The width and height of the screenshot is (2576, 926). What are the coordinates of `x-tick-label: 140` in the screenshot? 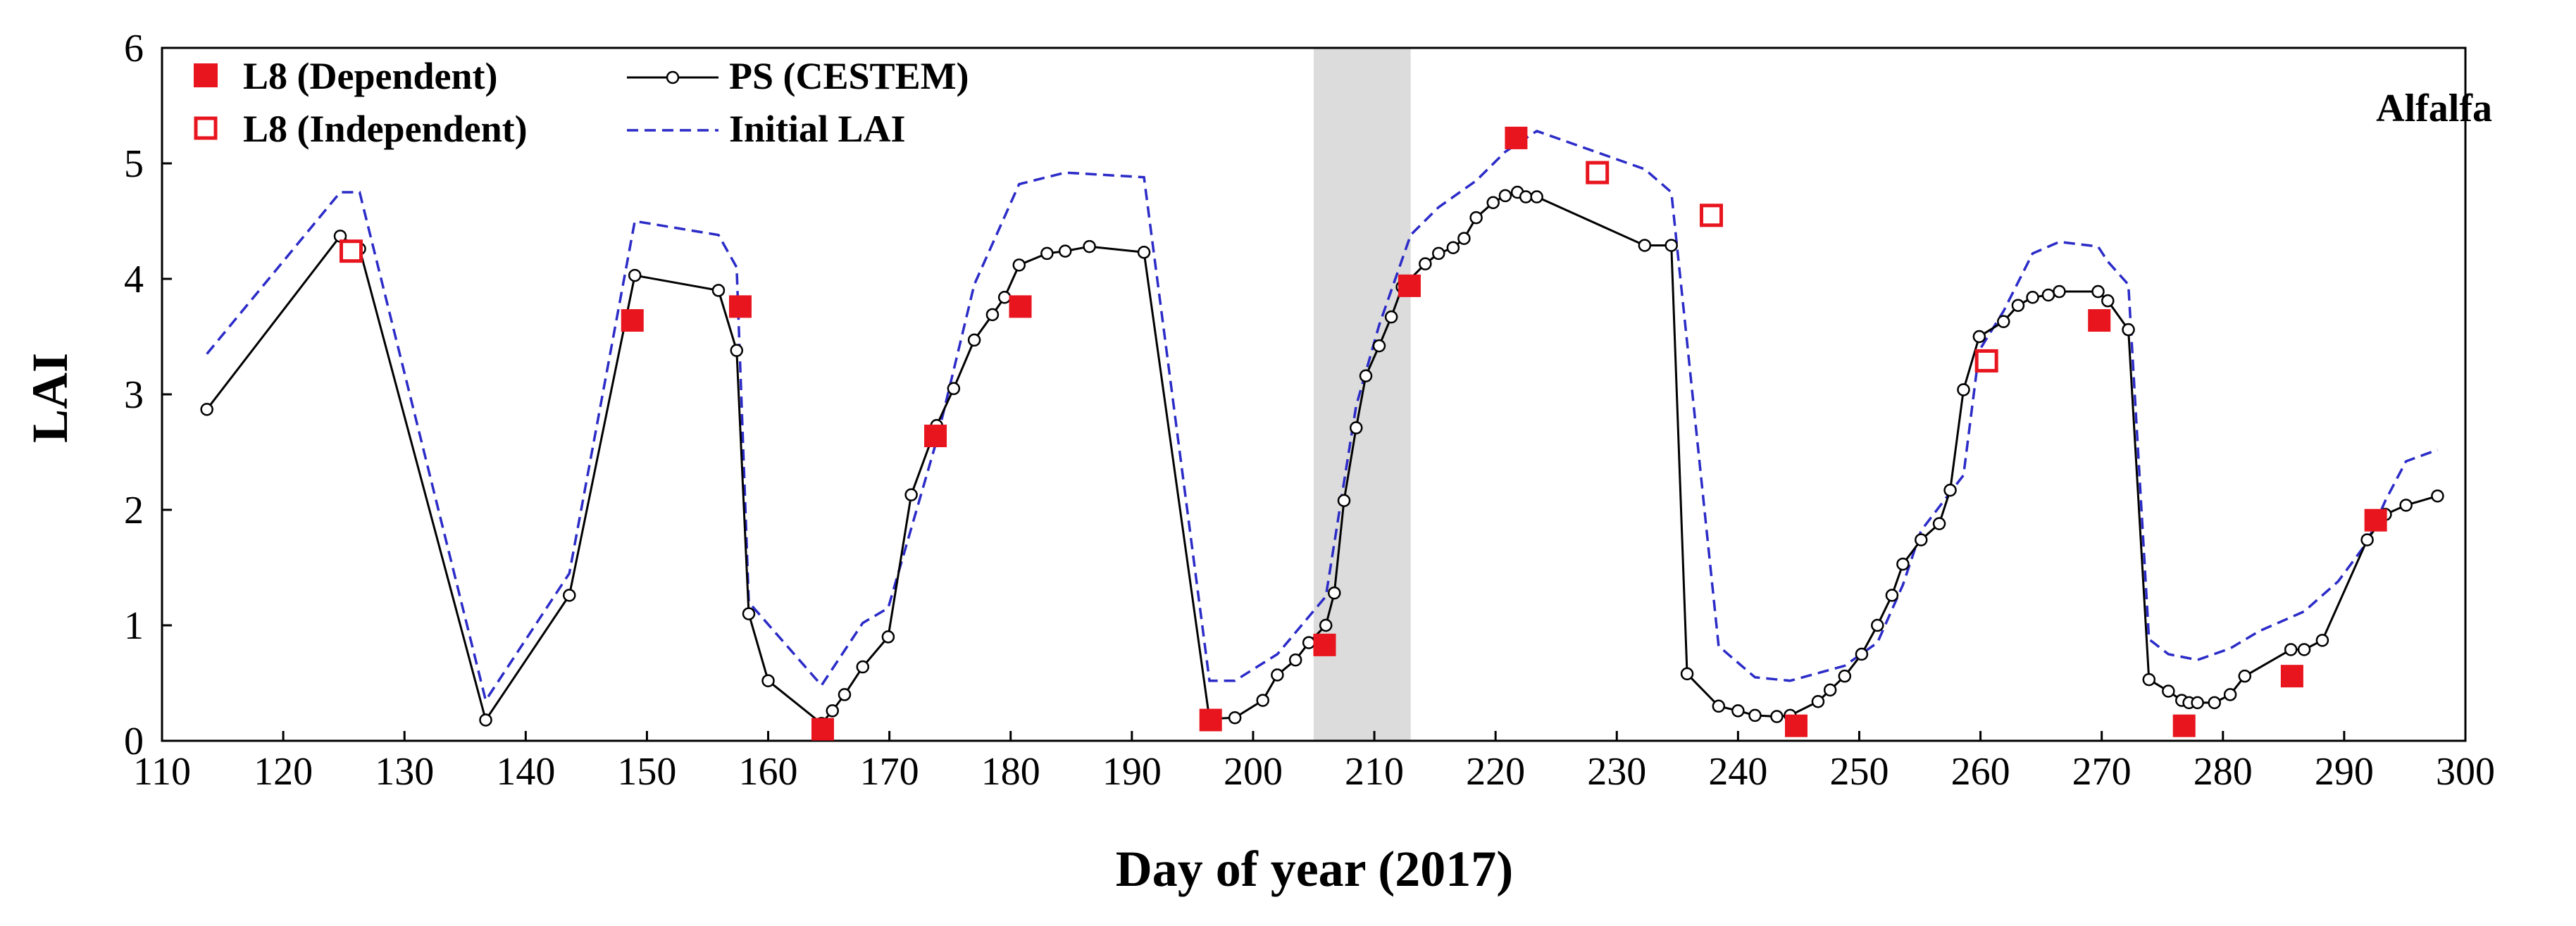 It's located at (525, 772).